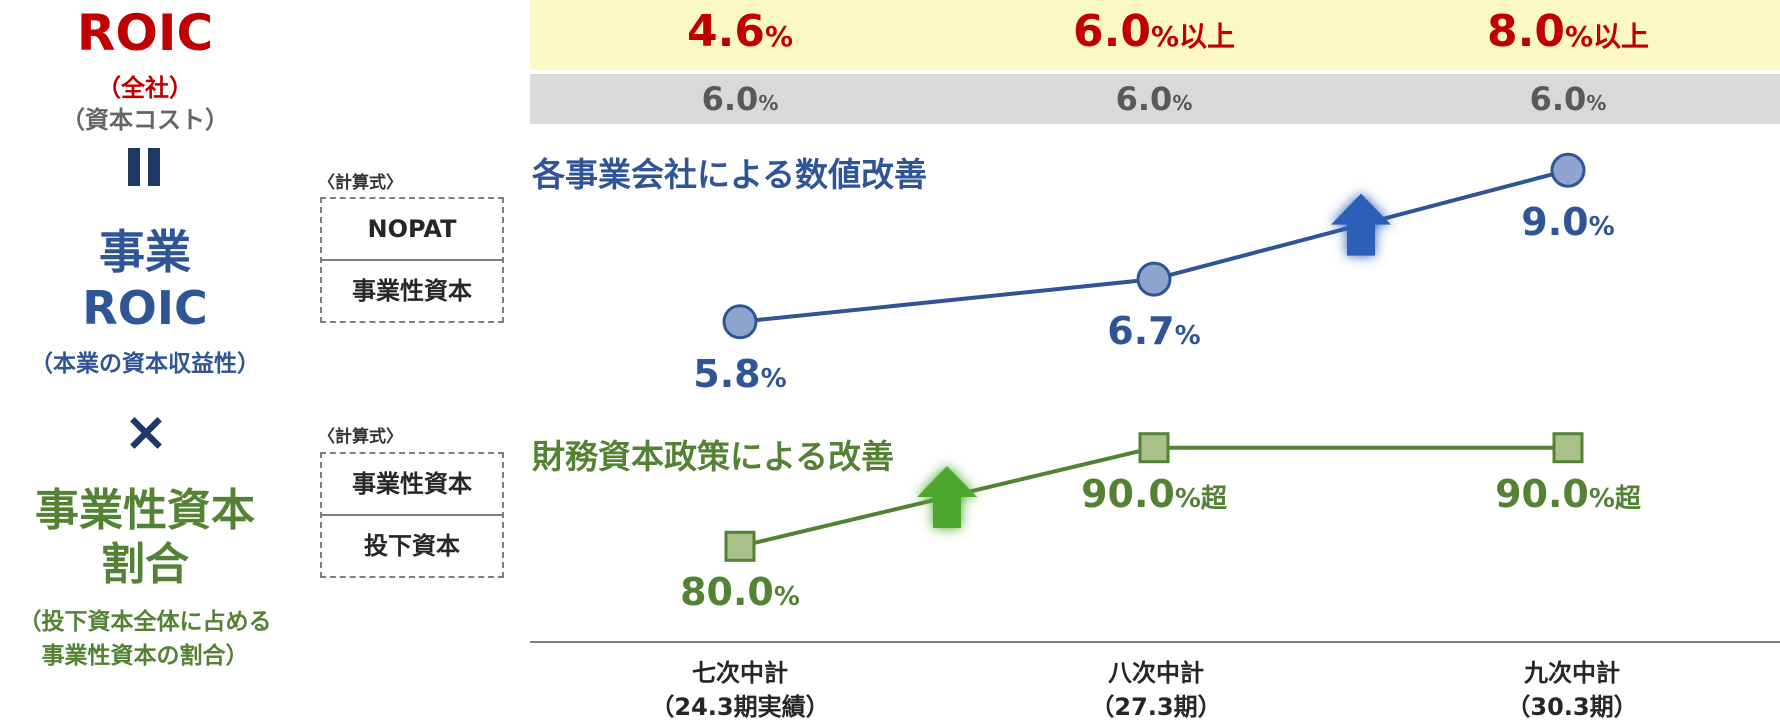 The image size is (1780, 728). I want to click on formula-label-1: 〈計算式〉, so click(360, 183).